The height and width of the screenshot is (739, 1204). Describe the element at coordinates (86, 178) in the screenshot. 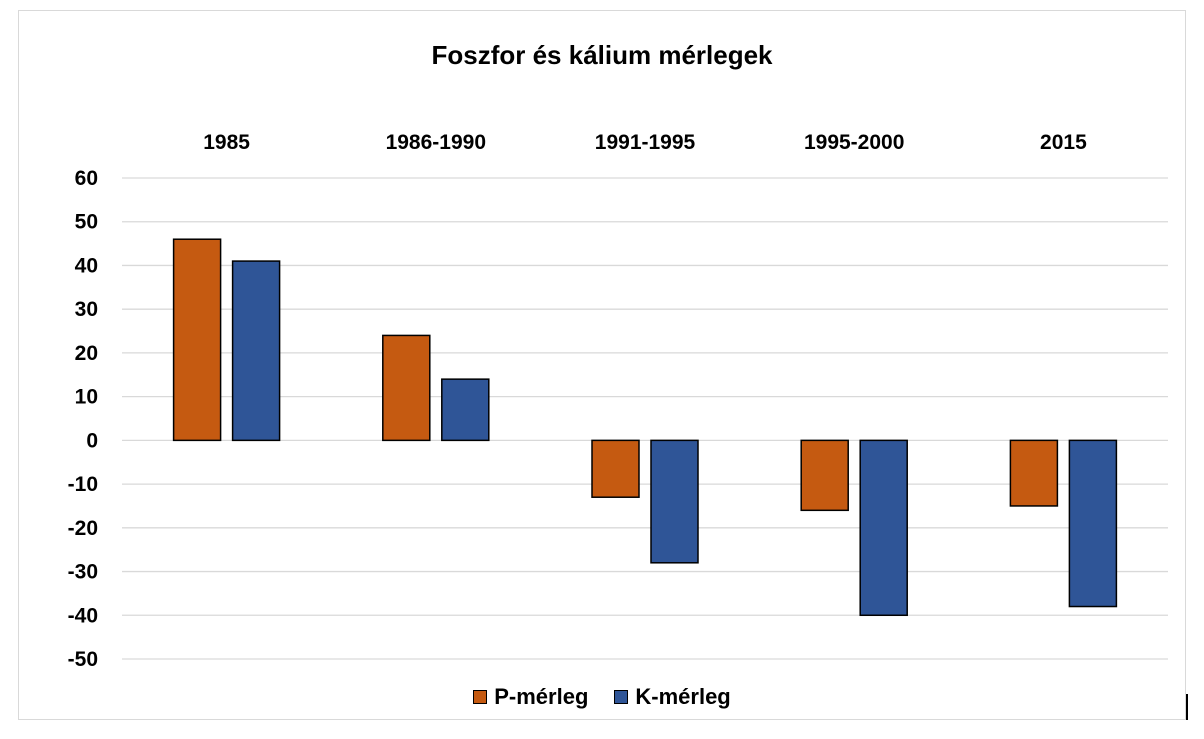

I see `y-tick-label: 60` at that location.